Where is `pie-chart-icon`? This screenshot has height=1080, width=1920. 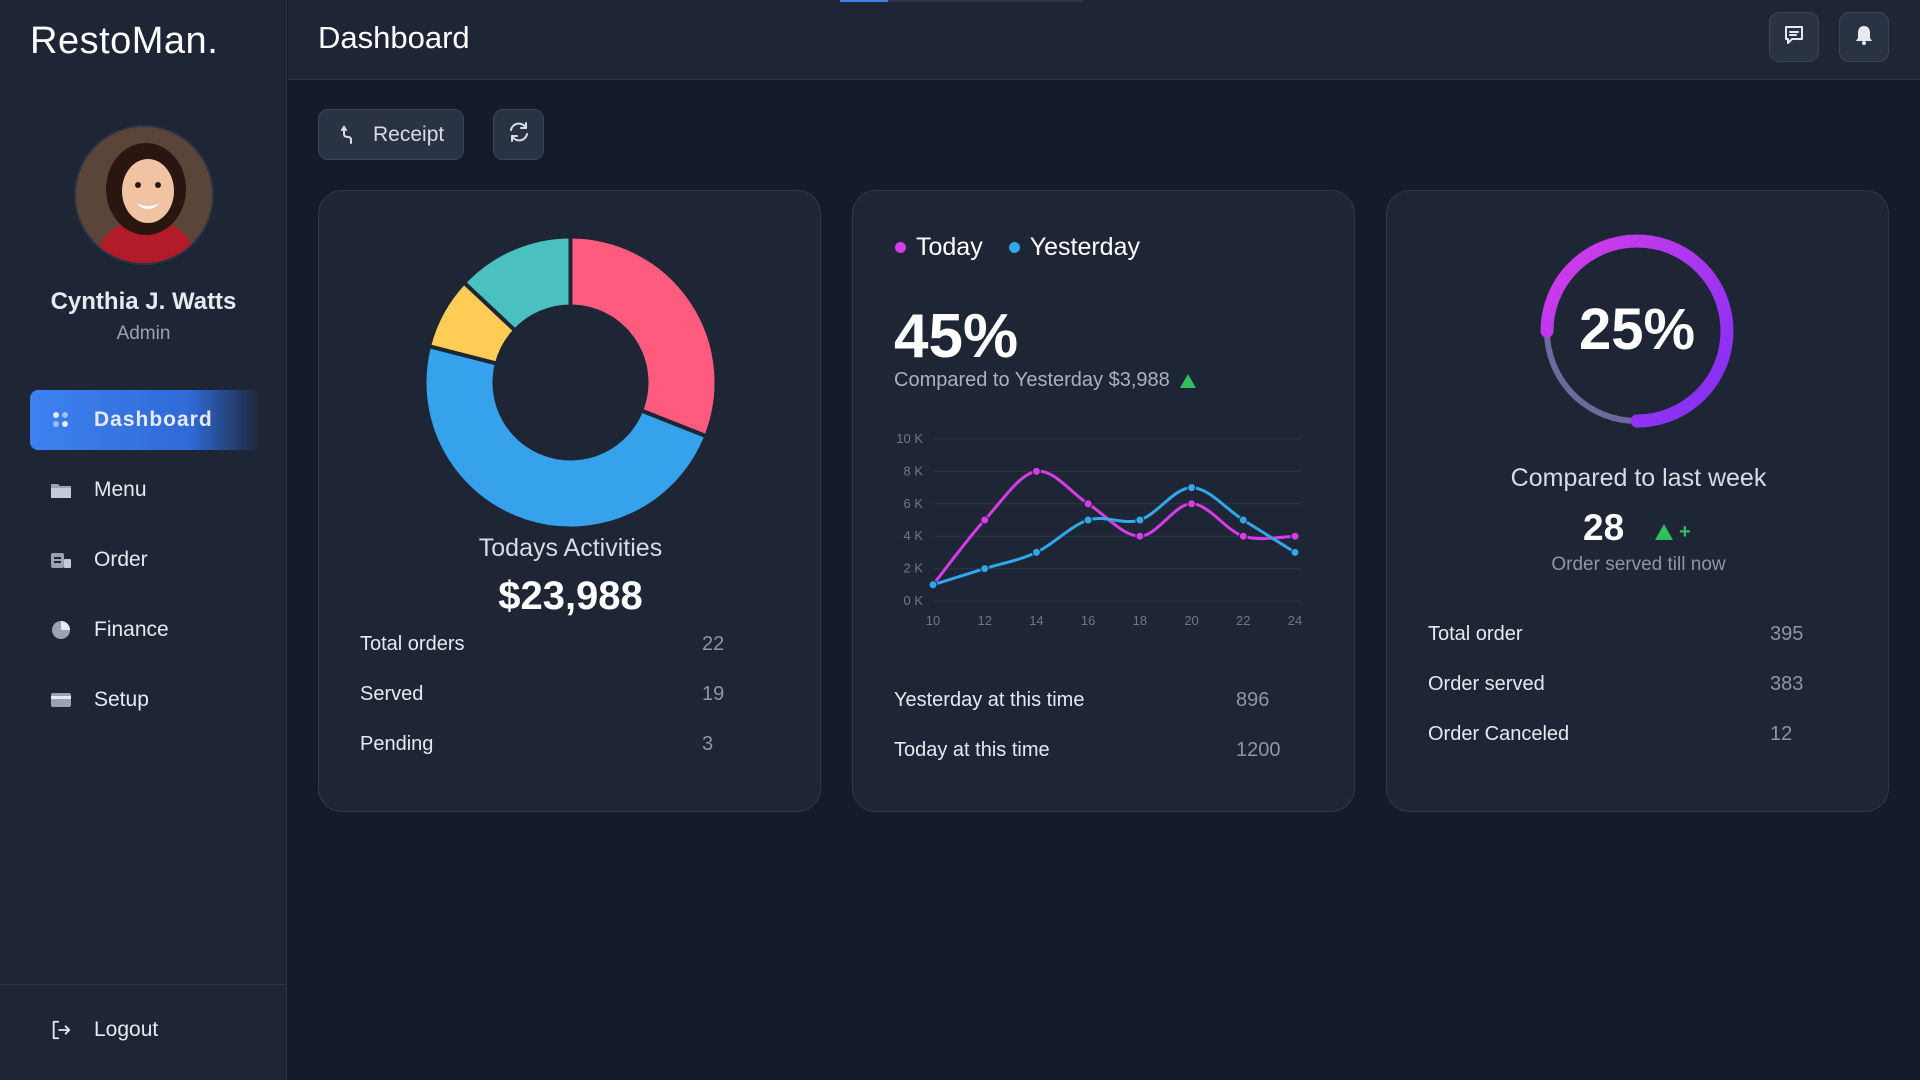
pie-chart-icon is located at coordinates (61, 630).